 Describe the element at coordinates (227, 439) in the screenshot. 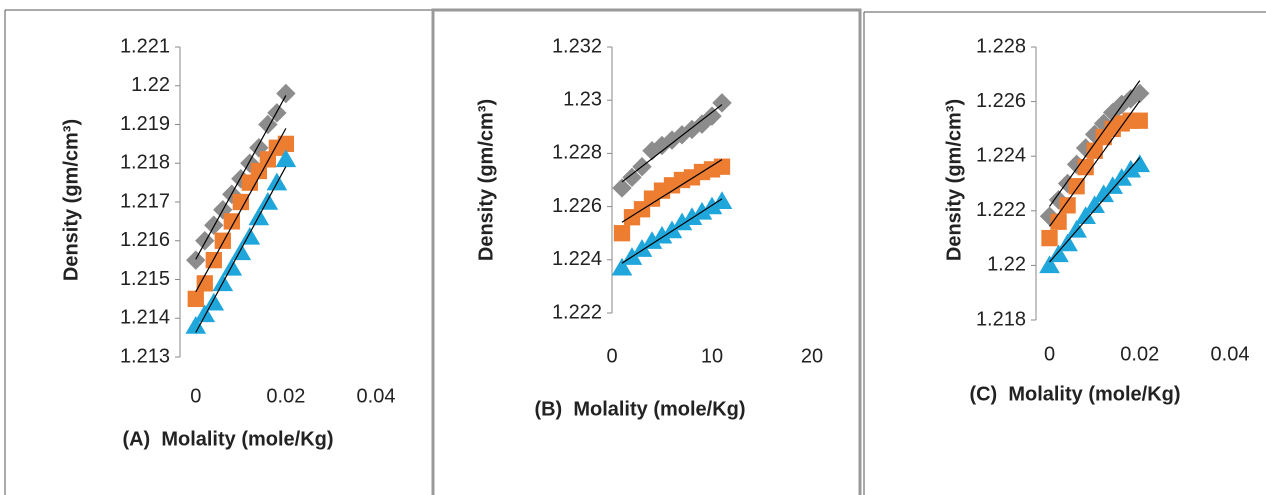

I see `x-axis-label: (A) Molality (mole/Kg)` at that location.